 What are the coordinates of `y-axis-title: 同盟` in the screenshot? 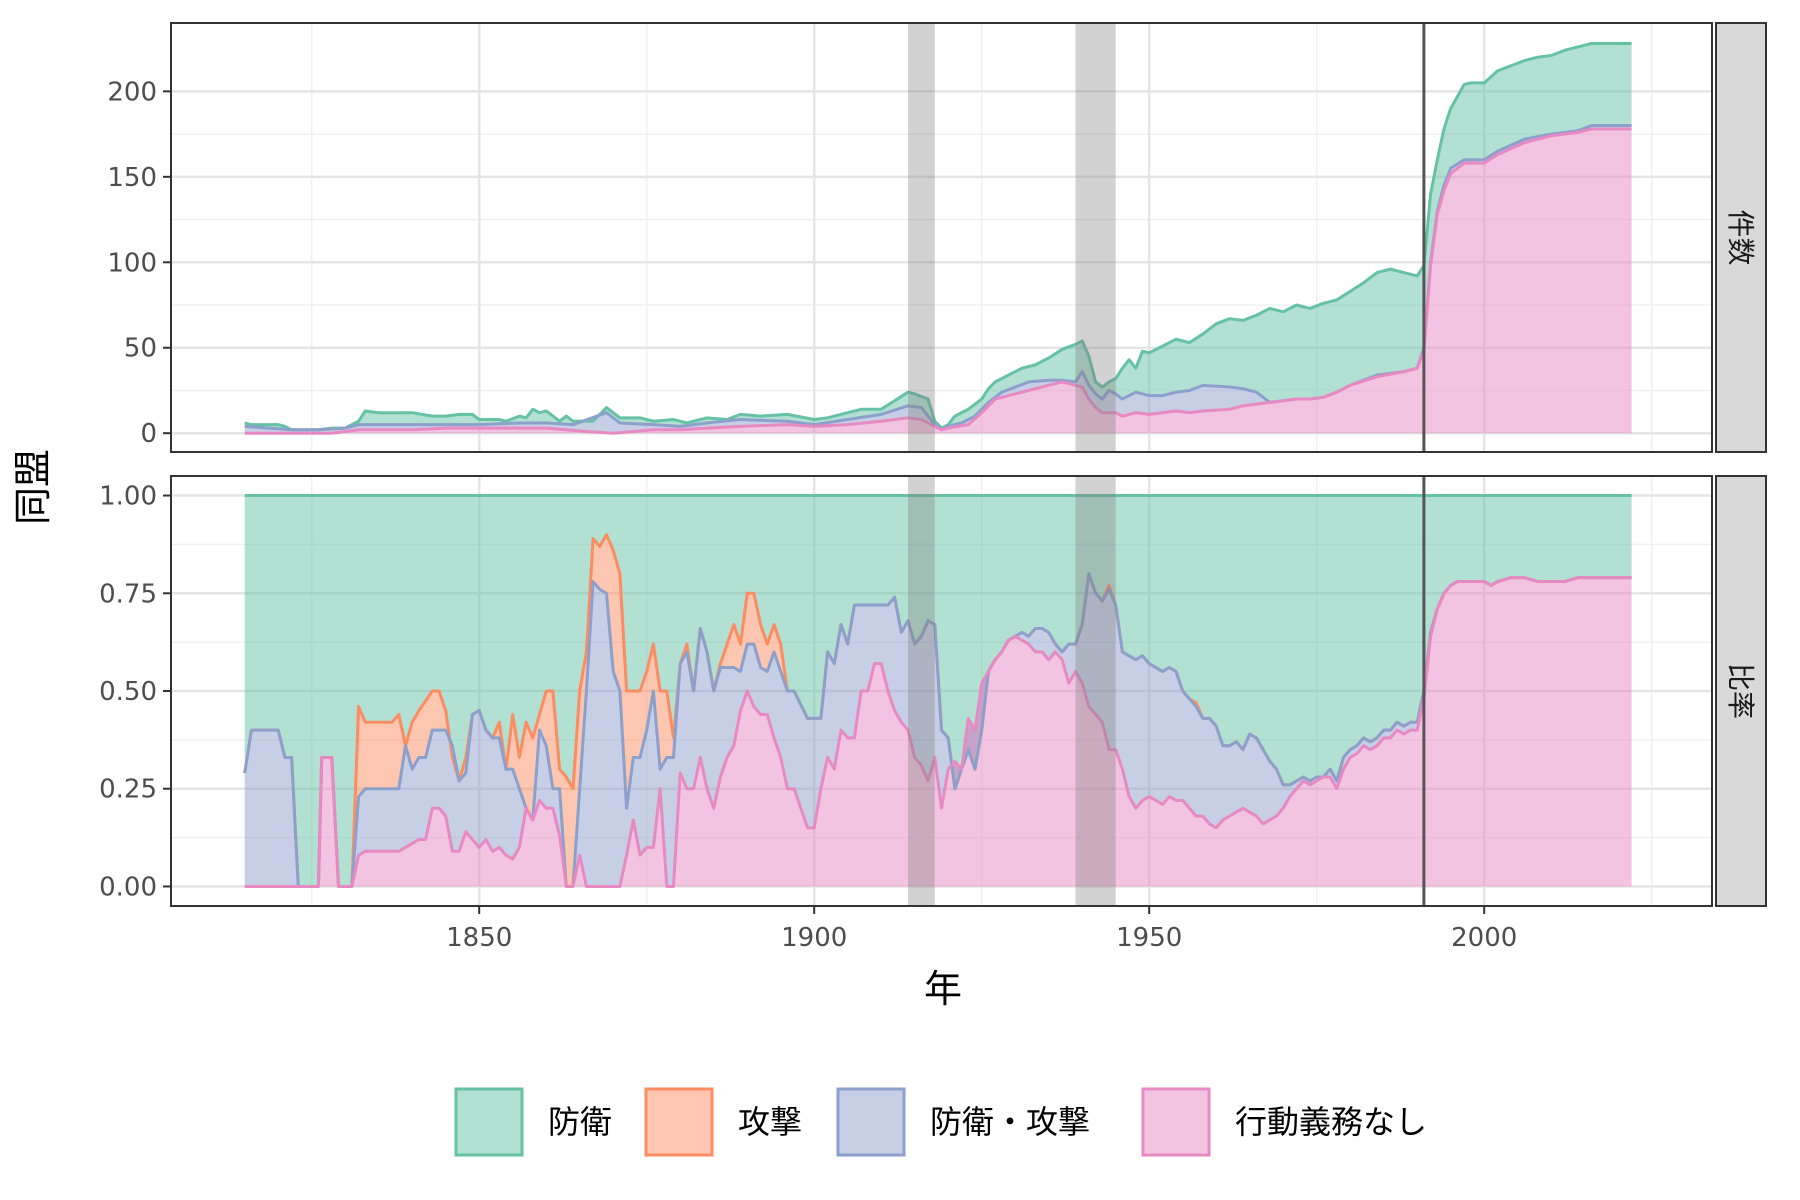 It's located at (33, 487).